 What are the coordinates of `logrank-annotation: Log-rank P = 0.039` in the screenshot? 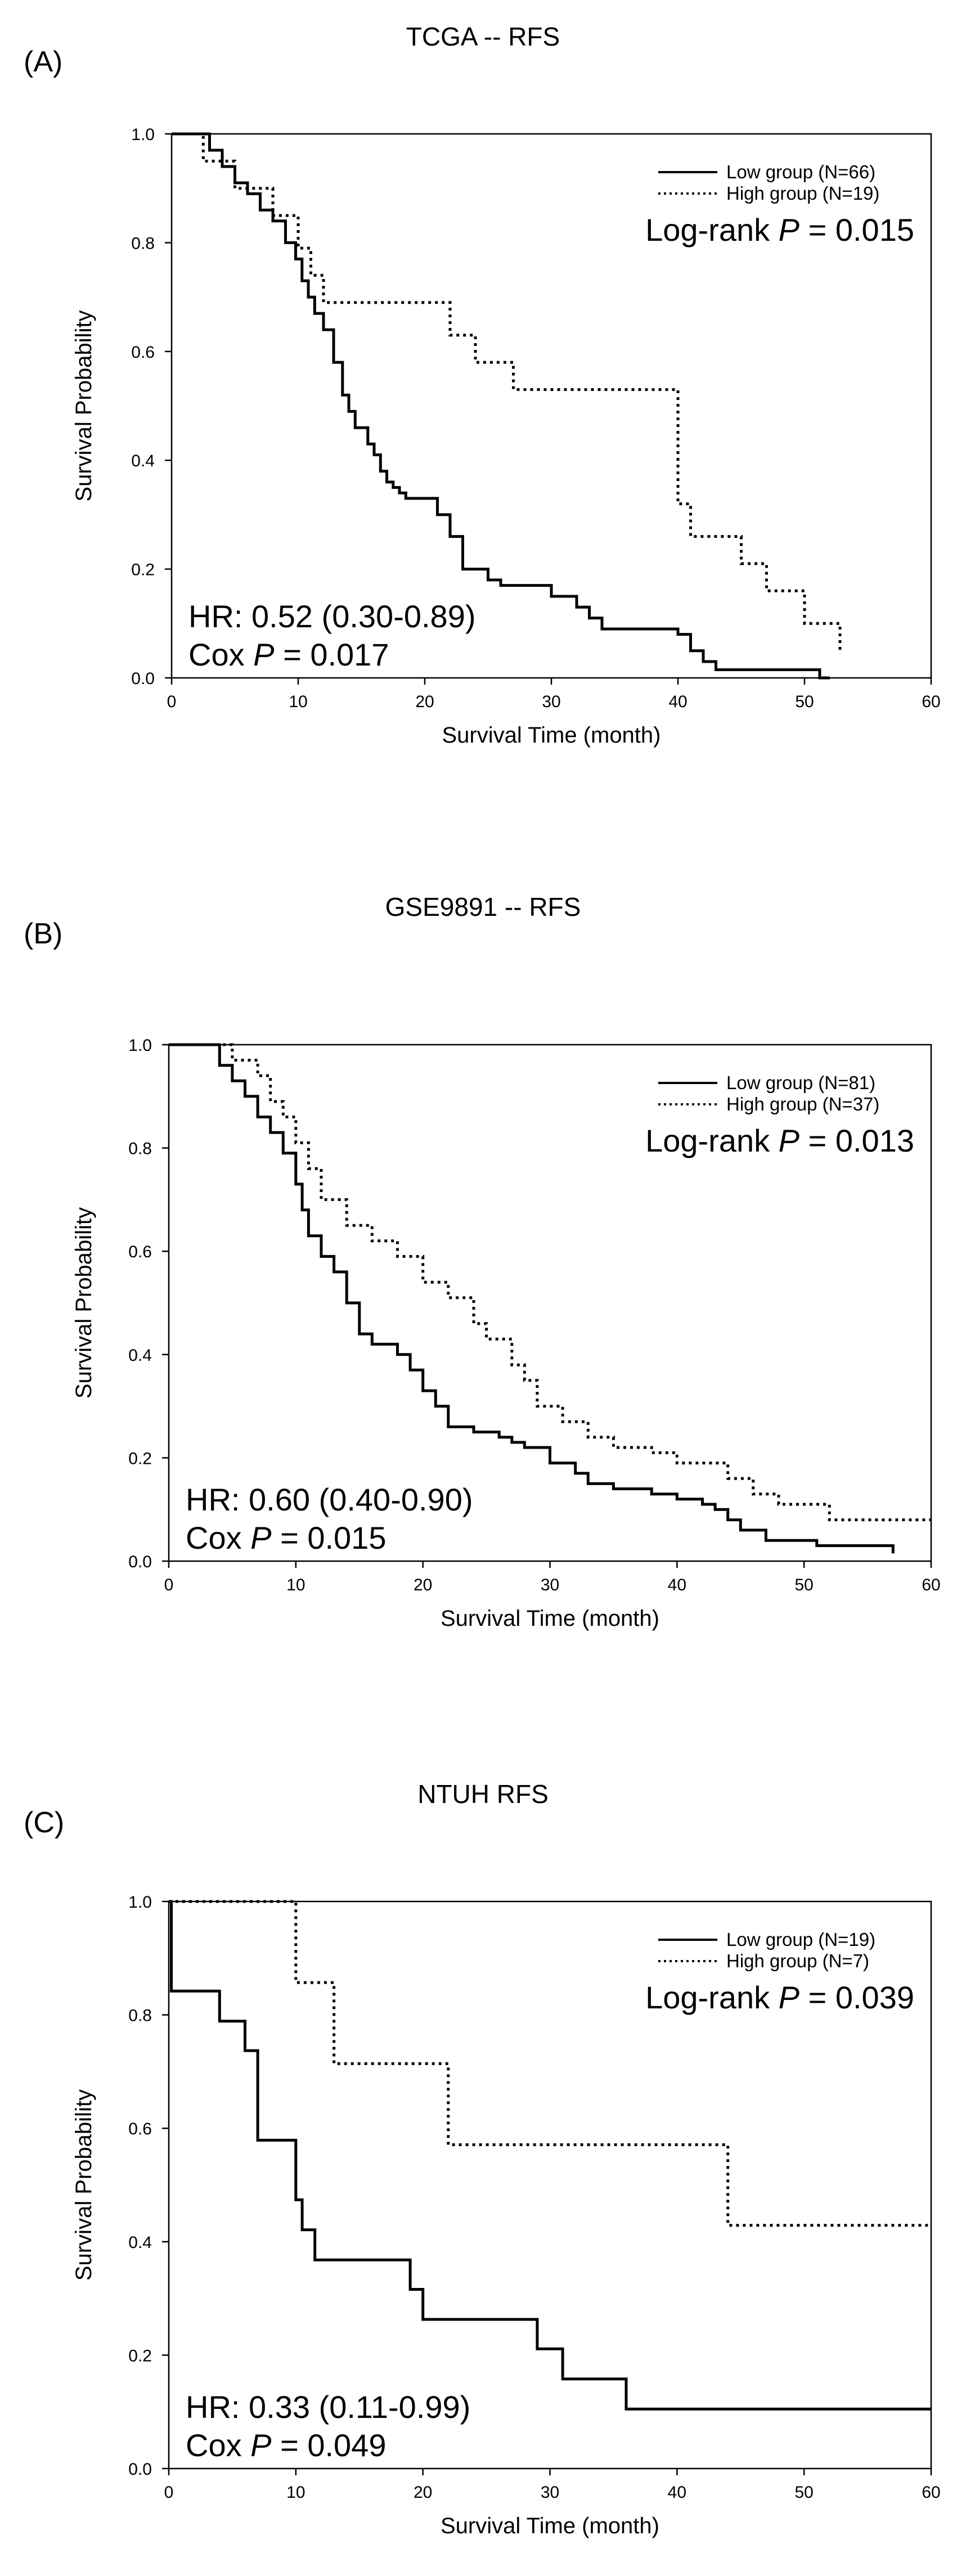 It's located at (779, 1997).